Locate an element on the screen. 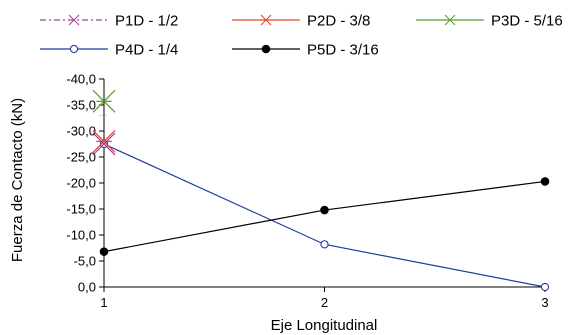  x-tick-label: 1 is located at coordinates (103, 302).